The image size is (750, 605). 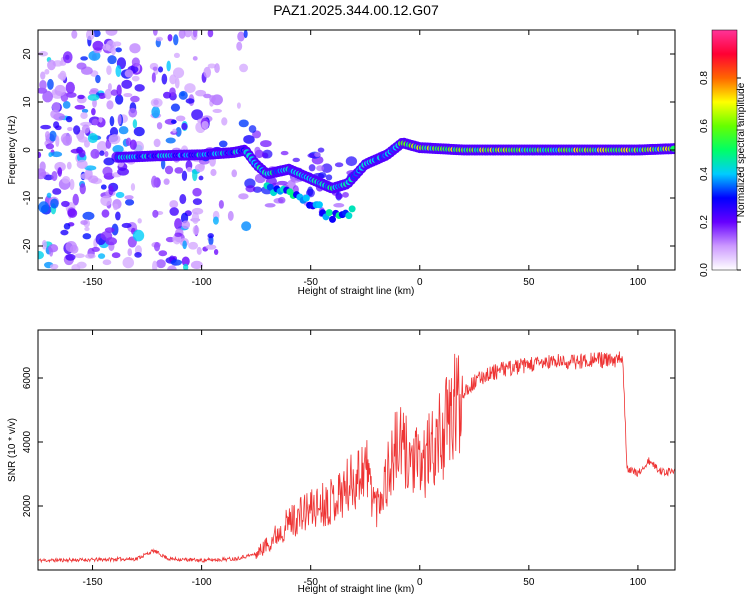 What do you see at coordinates (356, 10) in the screenshot?
I see `chart-title: PAZ1.2025.344.00.12.G07` at bounding box center [356, 10].